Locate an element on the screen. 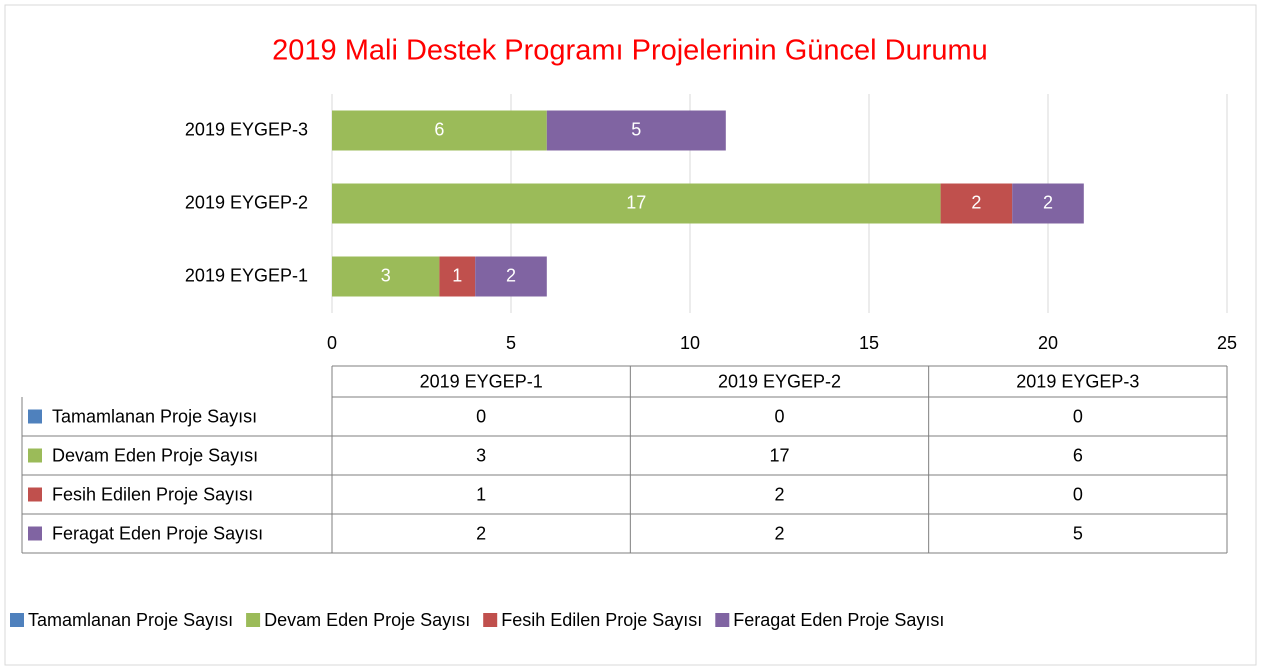  y-tick-label: 2019 EYGEP-2 is located at coordinates (246, 202).